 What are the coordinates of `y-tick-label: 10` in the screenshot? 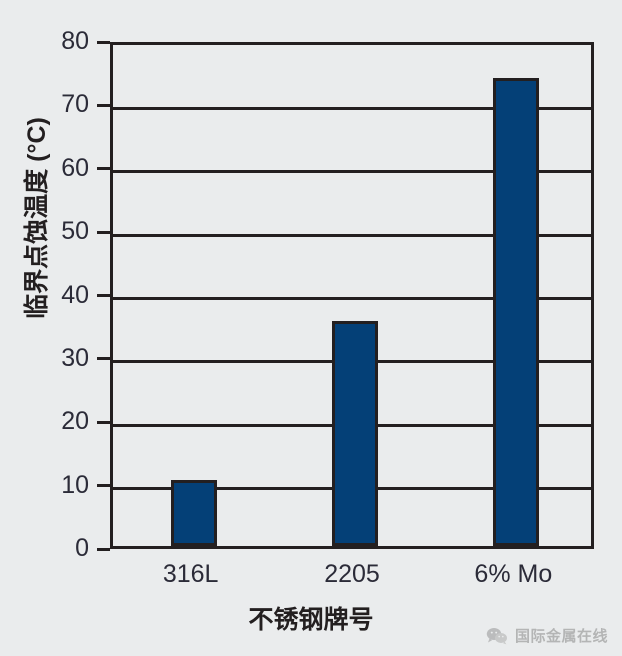 It's located at (75, 484).